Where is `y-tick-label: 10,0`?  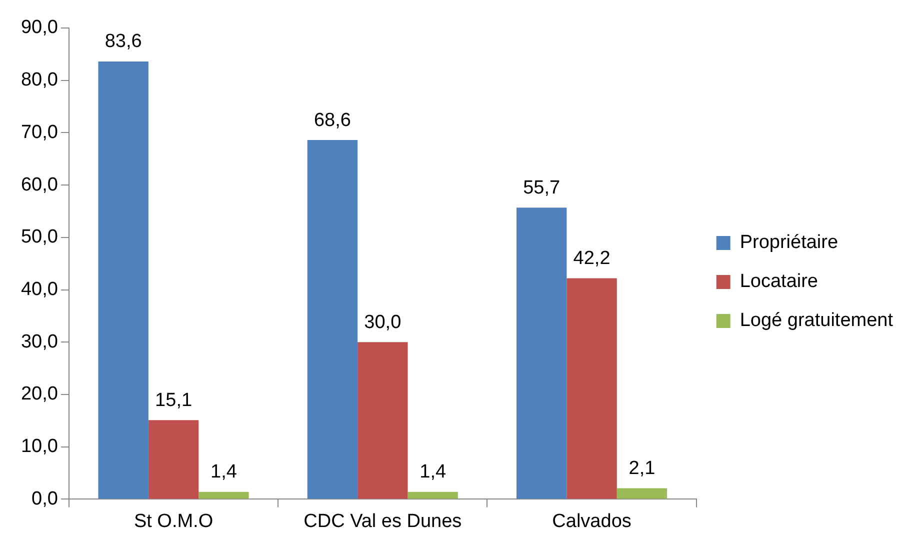 y-tick-label: 10,0 is located at coordinates (39, 447).